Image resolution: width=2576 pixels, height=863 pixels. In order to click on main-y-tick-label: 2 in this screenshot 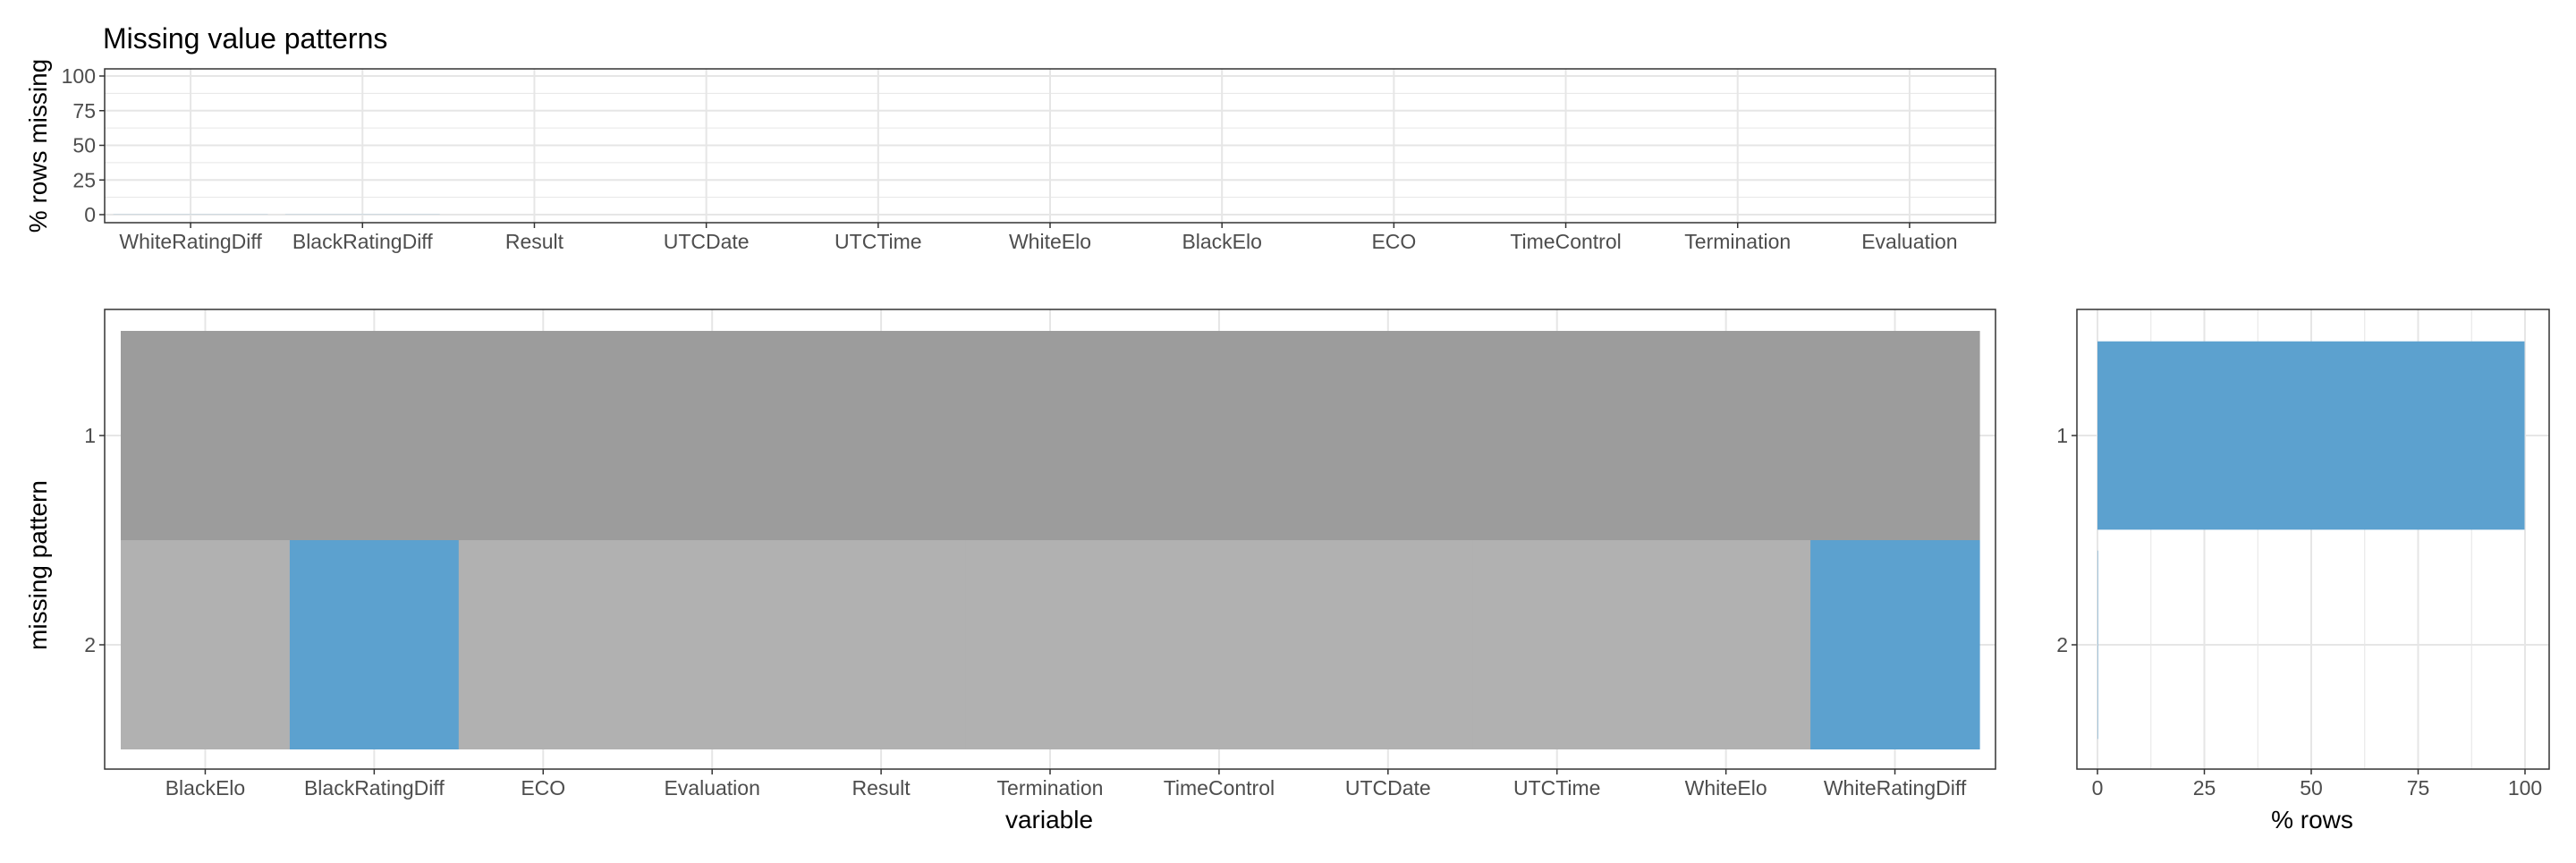, I will do `click(90, 644)`.